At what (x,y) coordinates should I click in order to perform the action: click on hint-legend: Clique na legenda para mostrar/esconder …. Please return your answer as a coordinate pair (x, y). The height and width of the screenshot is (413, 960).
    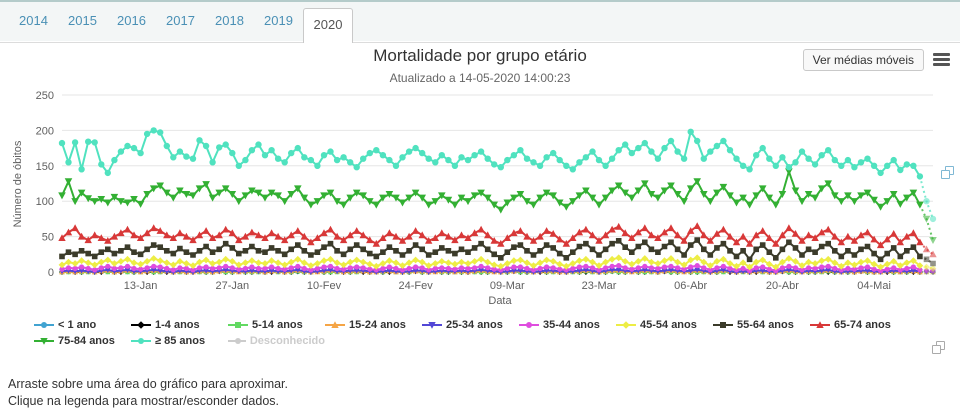
    Looking at the image, I should click on (144, 401).